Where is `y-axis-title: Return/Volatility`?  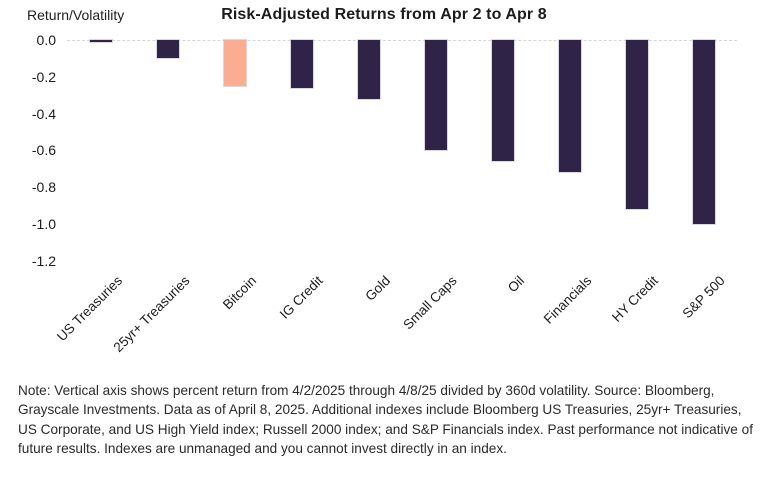 y-axis-title: Return/Volatility is located at coordinates (76, 15).